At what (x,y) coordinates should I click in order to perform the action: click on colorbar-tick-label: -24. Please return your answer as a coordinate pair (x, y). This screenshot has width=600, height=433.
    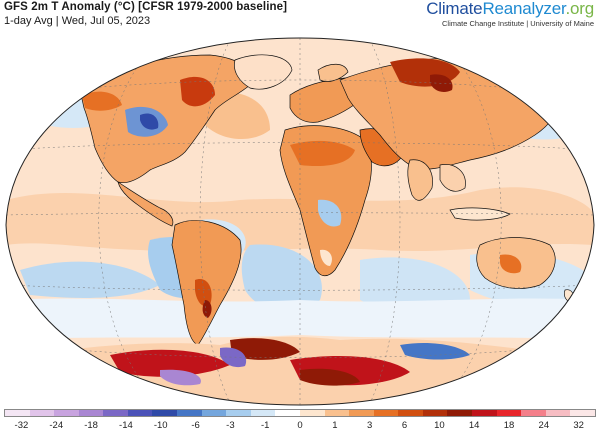
    Looking at the image, I should click on (56, 425).